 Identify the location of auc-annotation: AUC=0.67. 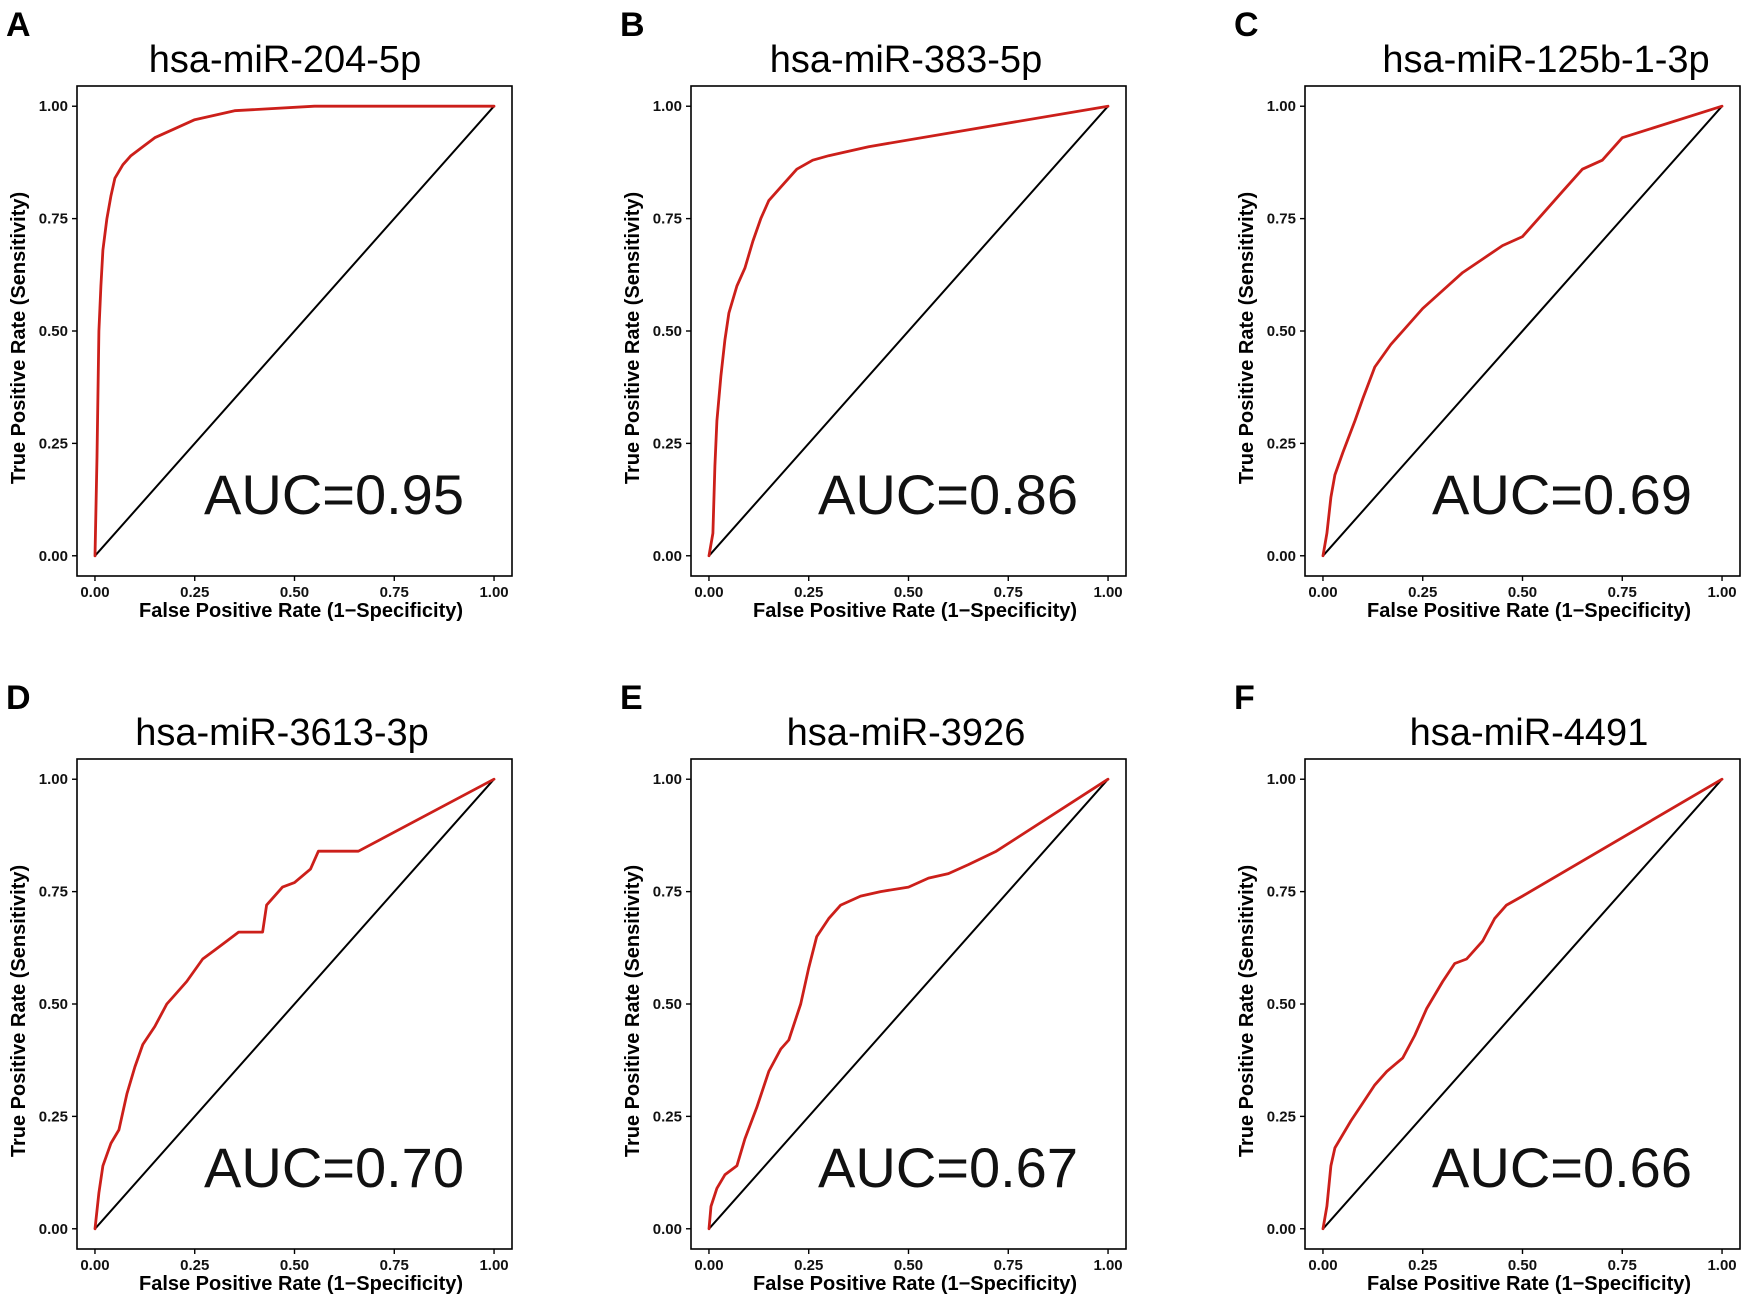
(948, 1167).